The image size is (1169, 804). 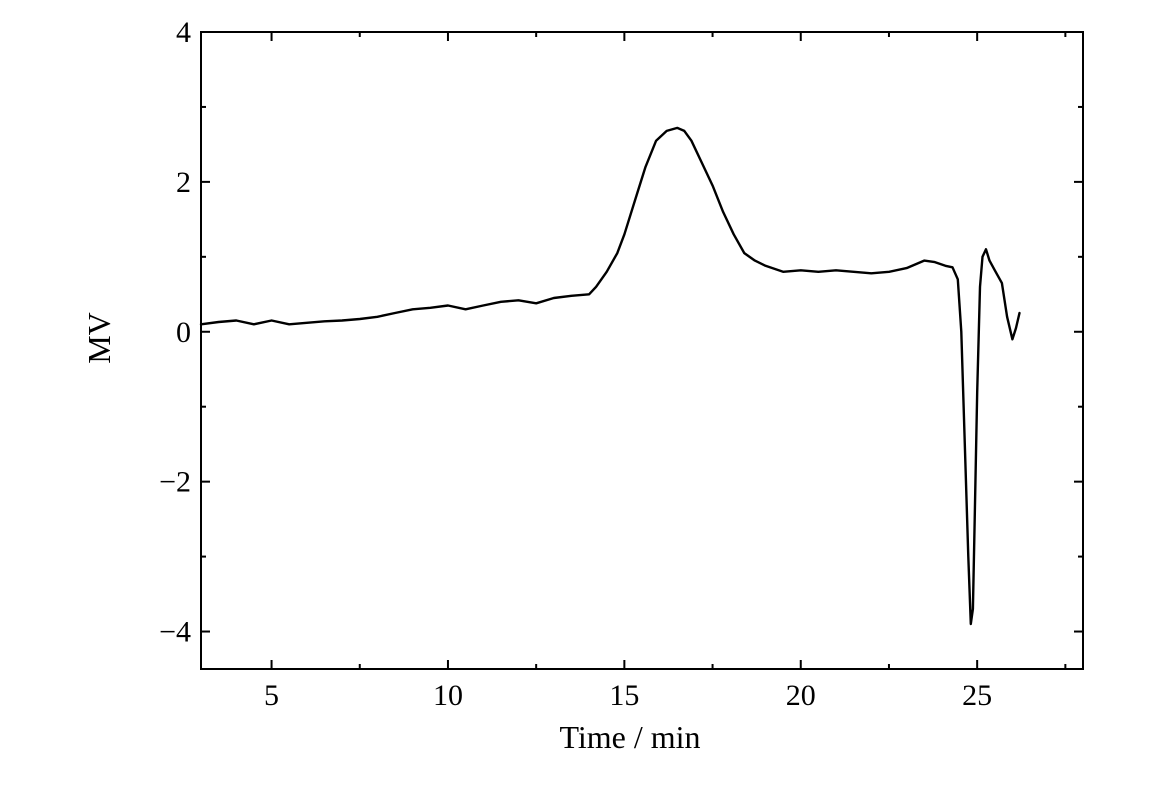 What do you see at coordinates (99, 338) in the screenshot?
I see `y-axis-label: MV` at bounding box center [99, 338].